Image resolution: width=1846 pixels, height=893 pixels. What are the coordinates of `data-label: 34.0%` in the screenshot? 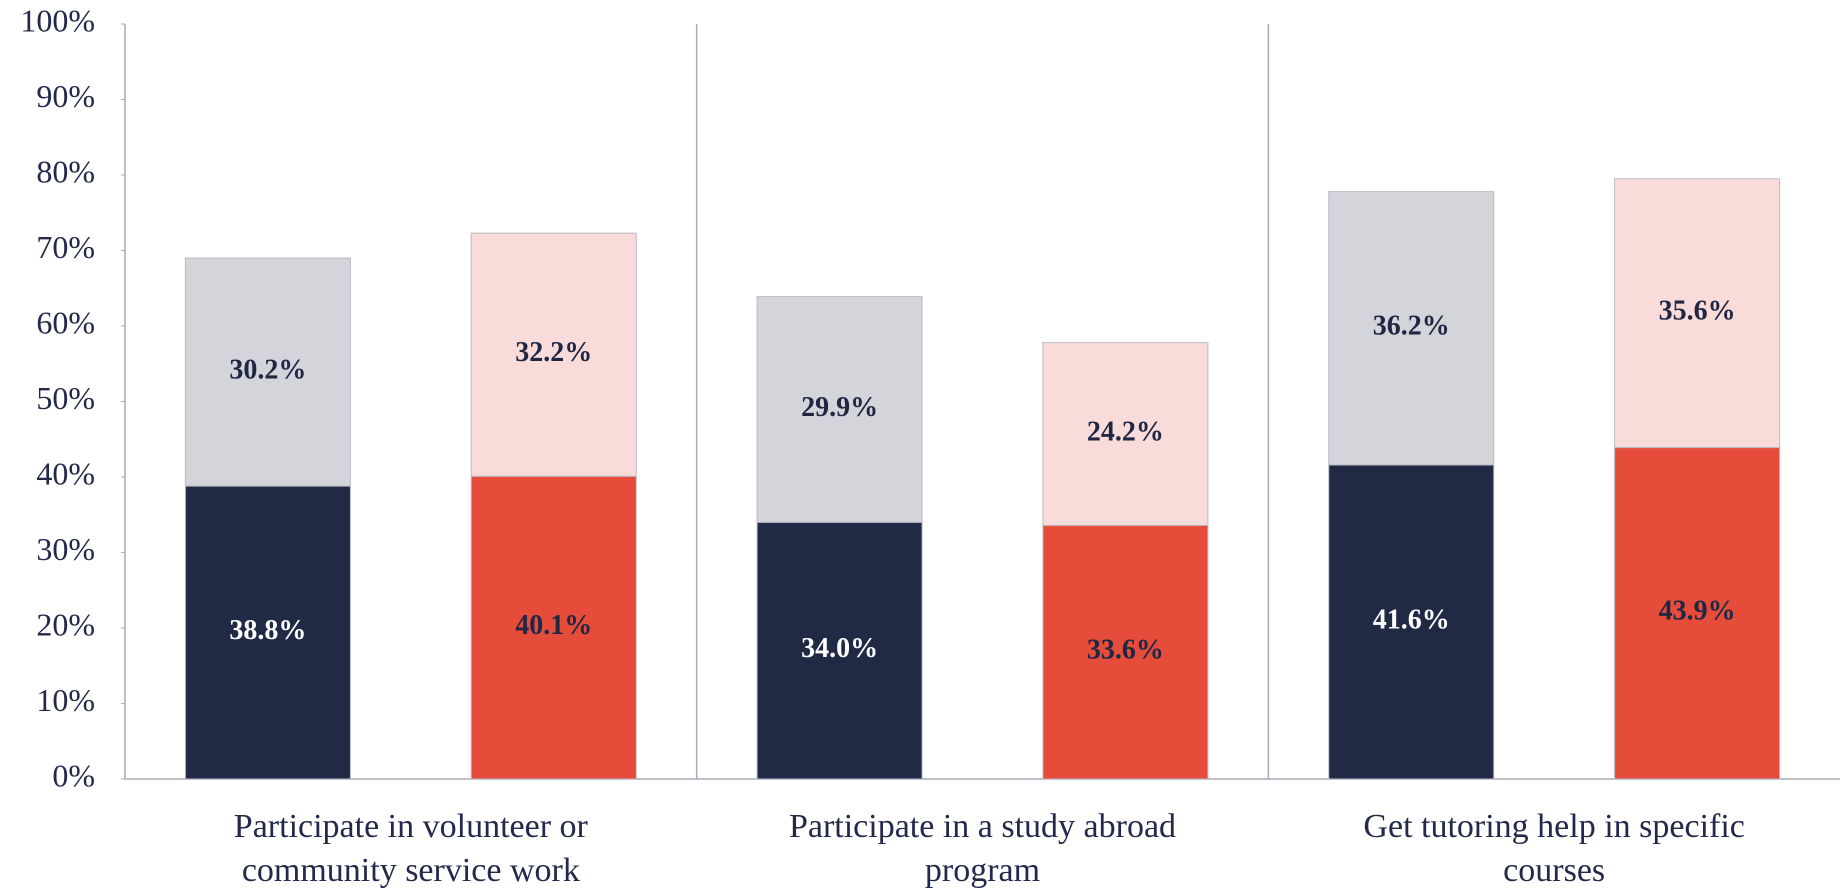 It's located at (839, 648).